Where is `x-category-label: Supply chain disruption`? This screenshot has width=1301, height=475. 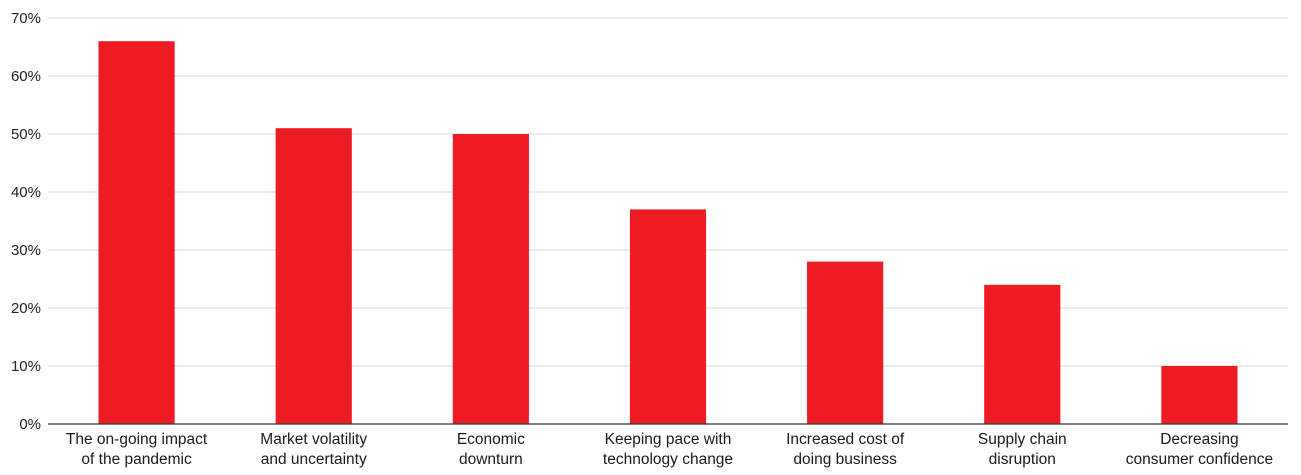
x-category-label: Supply chain disruption is located at coordinates (1022, 449).